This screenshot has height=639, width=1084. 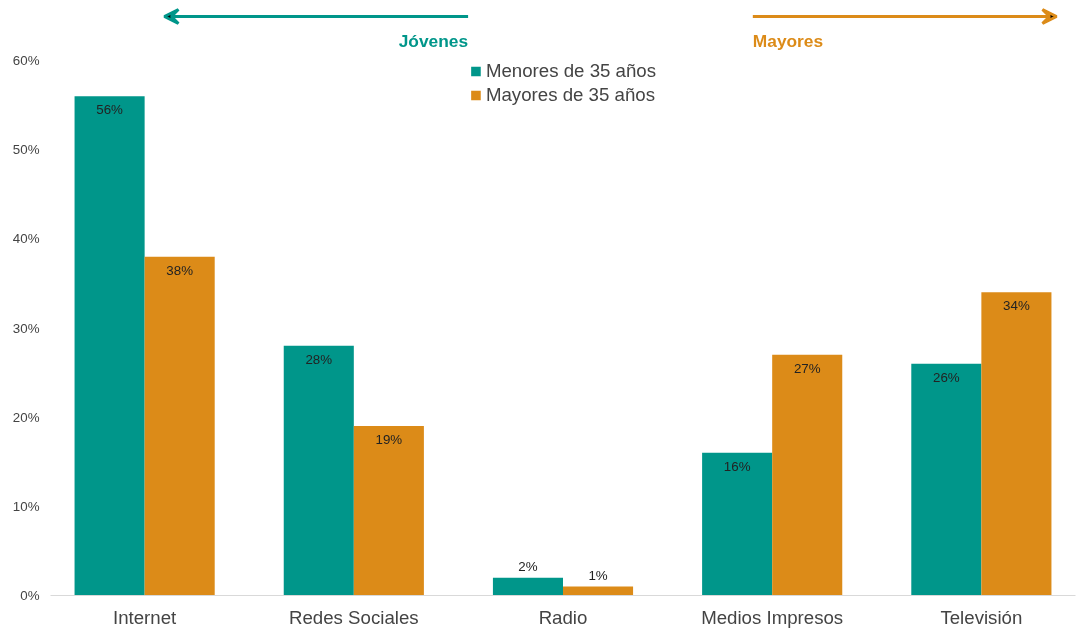 What do you see at coordinates (946, 377) in the screenshot?
I see `data-label: 26%` at bounding box center [946, 377].